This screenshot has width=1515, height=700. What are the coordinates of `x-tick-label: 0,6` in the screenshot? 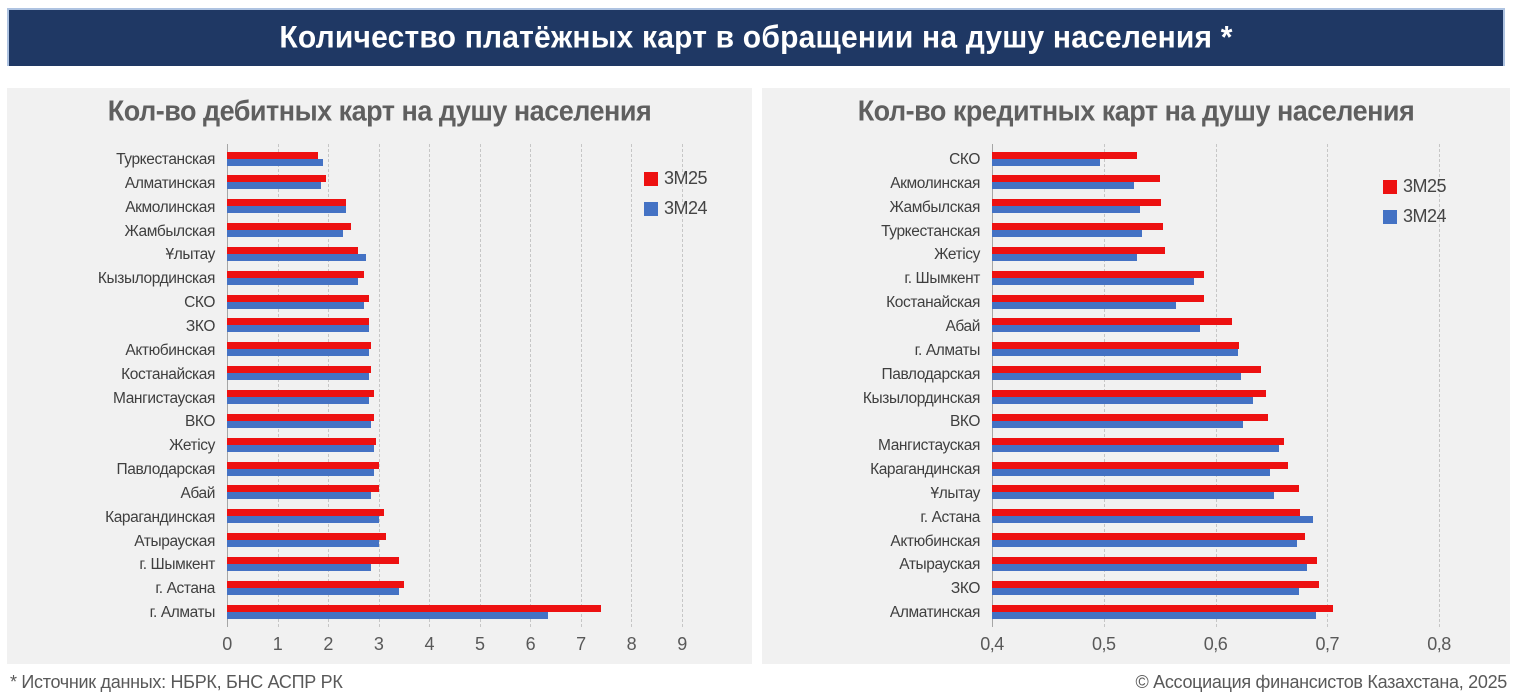 It's located at (1215, 644).